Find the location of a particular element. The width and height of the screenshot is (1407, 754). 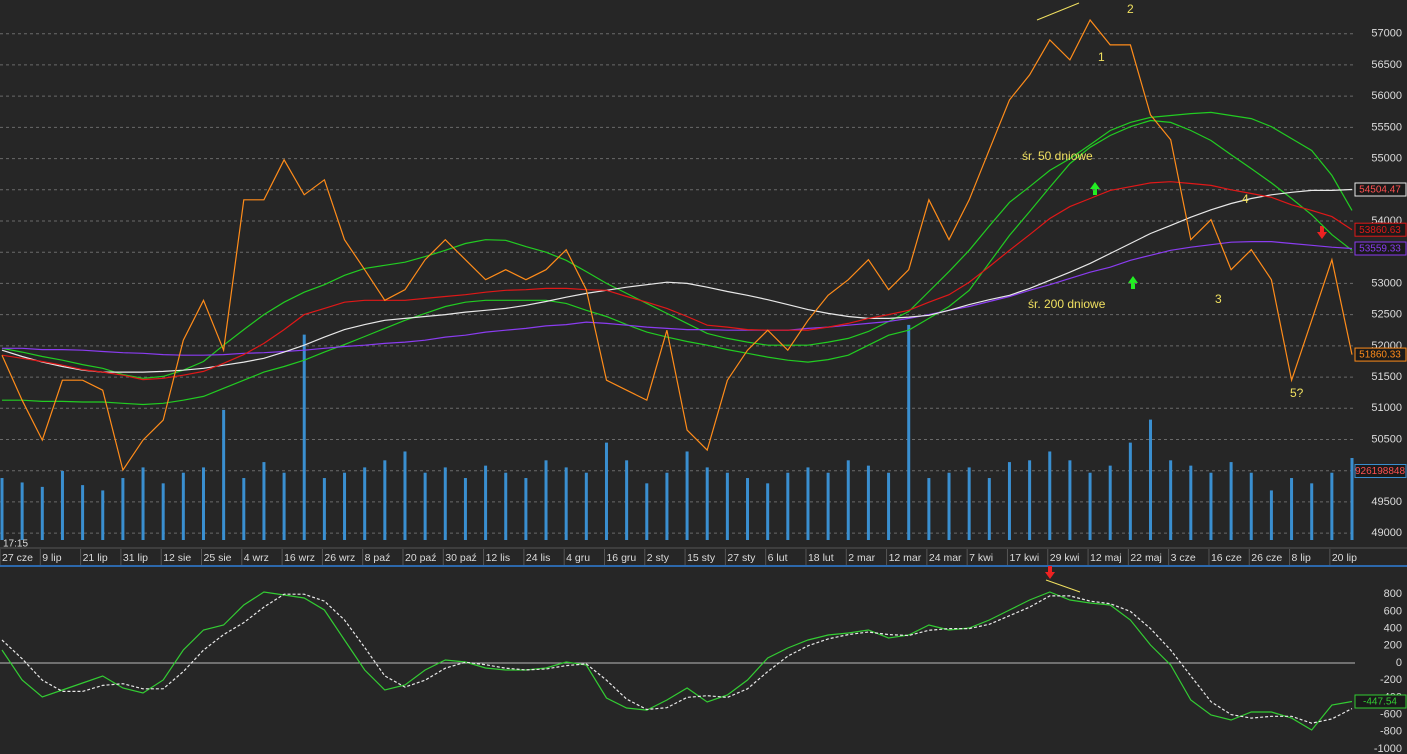

x-tick-label: 22 maj is located at coordinates (1146, 558).